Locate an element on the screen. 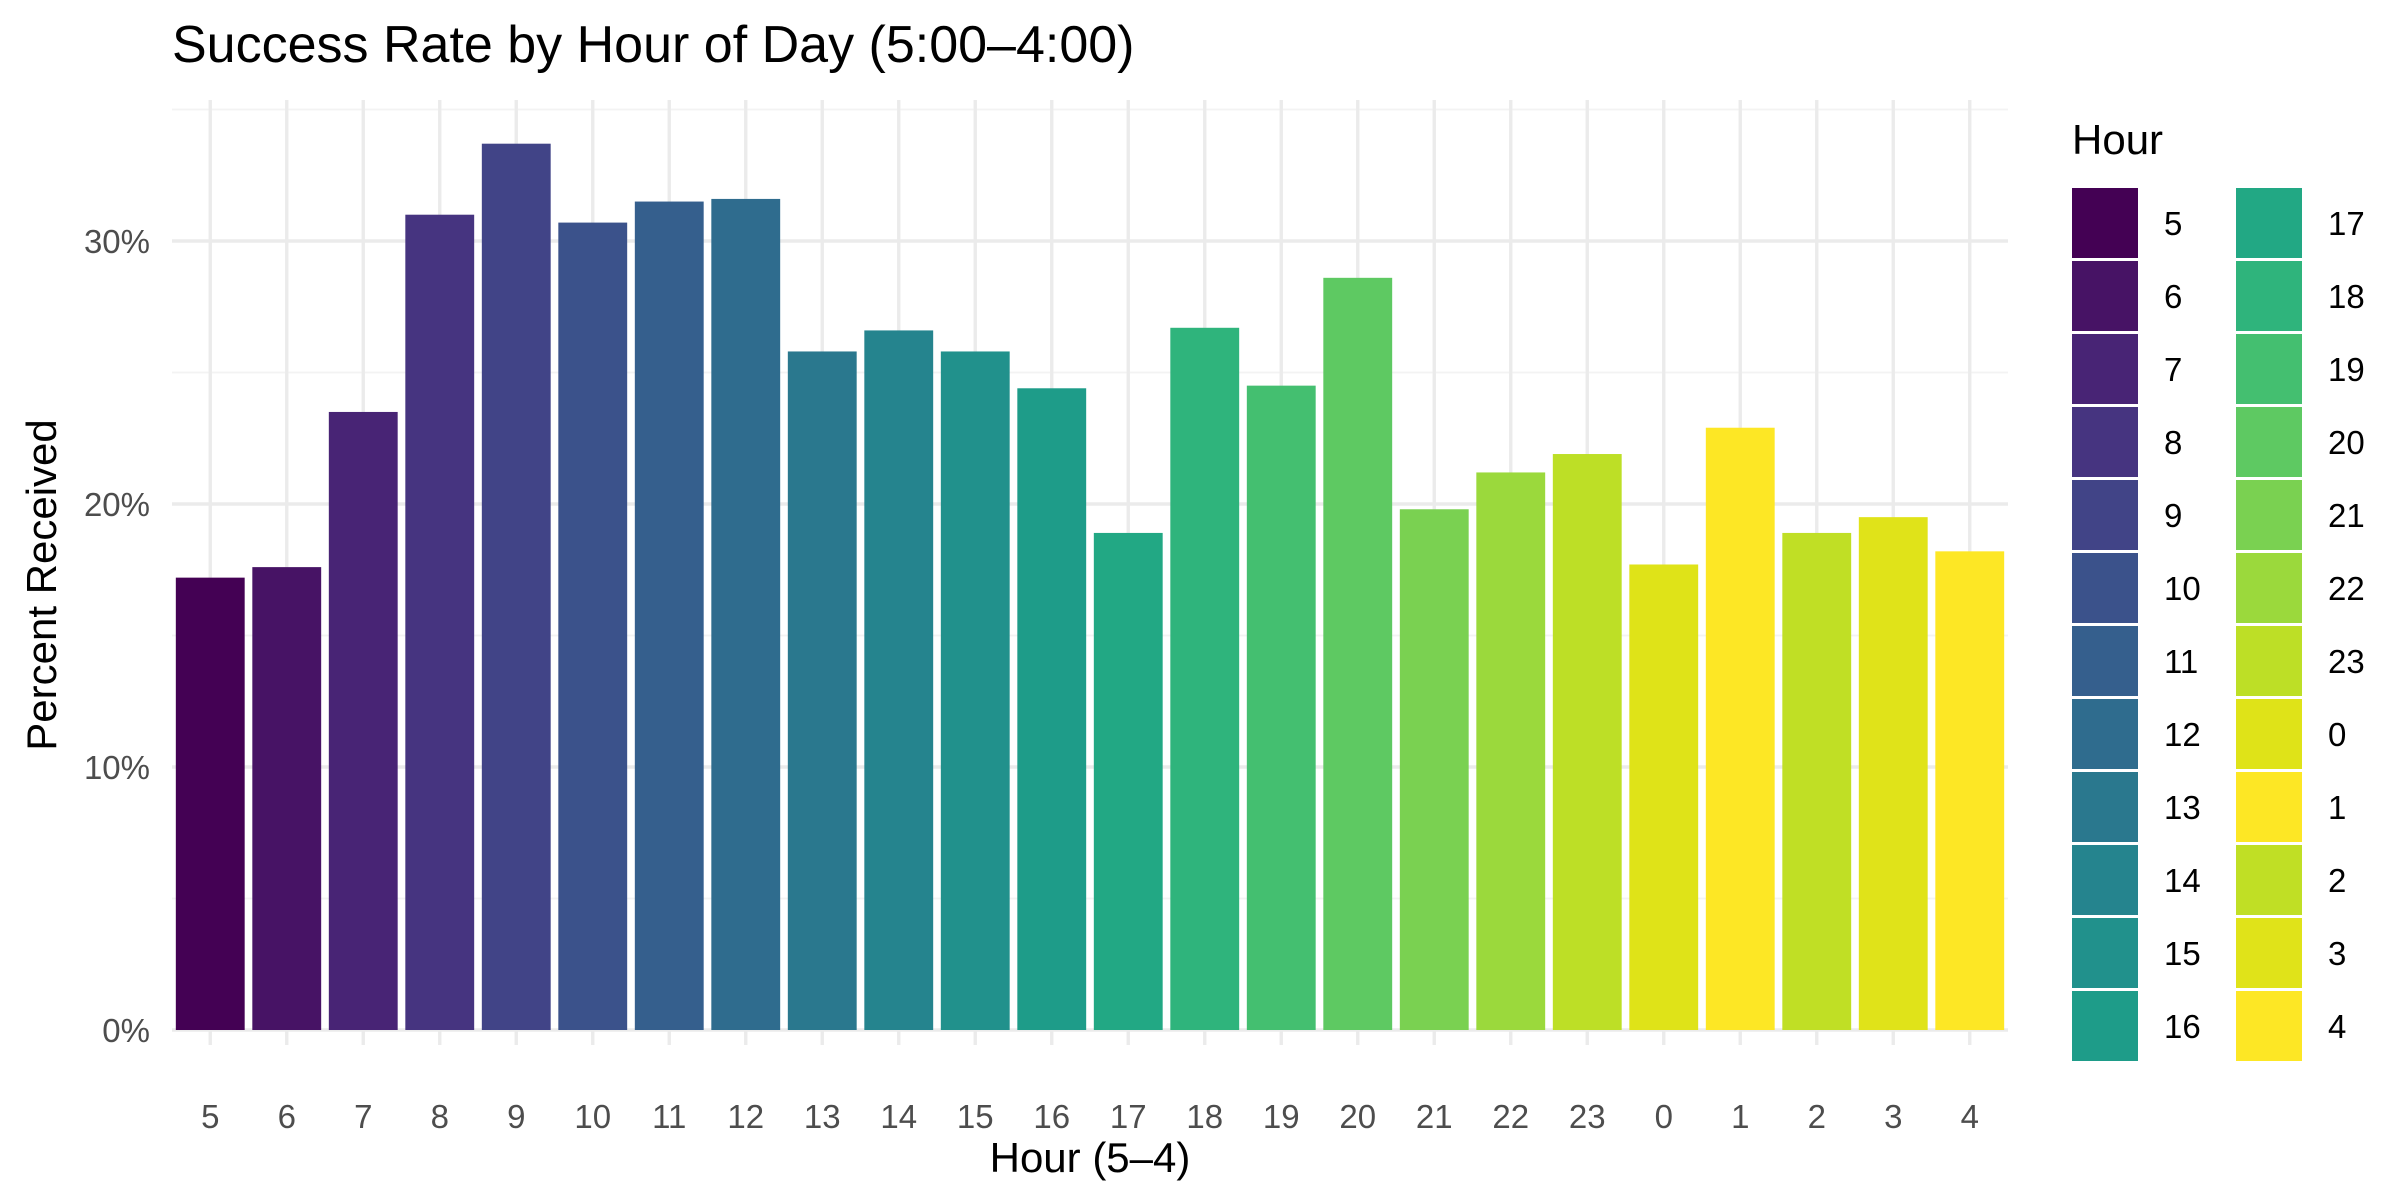  x-tick-label: 15 is located at coordinates (975, 1116).